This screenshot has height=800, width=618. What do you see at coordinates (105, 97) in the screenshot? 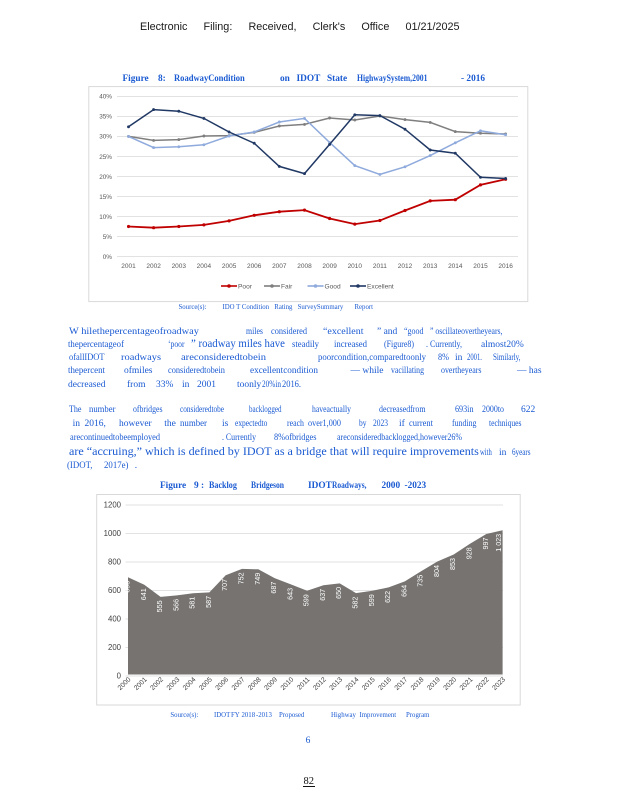
I see `svg-text: 40%` at bounding box center [105, 97].